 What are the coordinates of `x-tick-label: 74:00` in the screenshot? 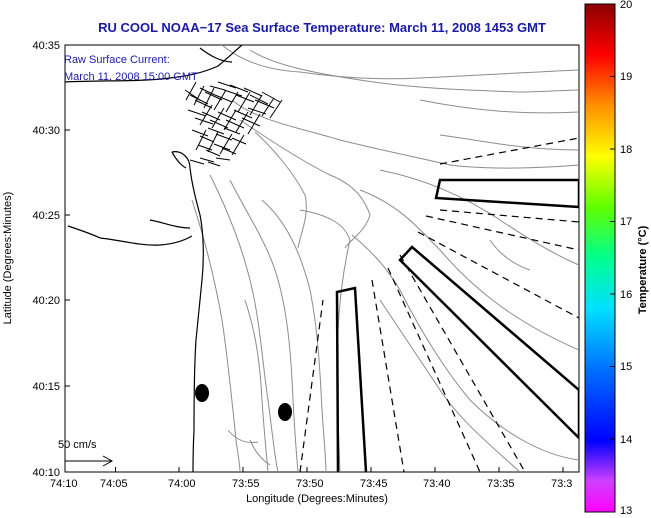 It's located at (182, 484).